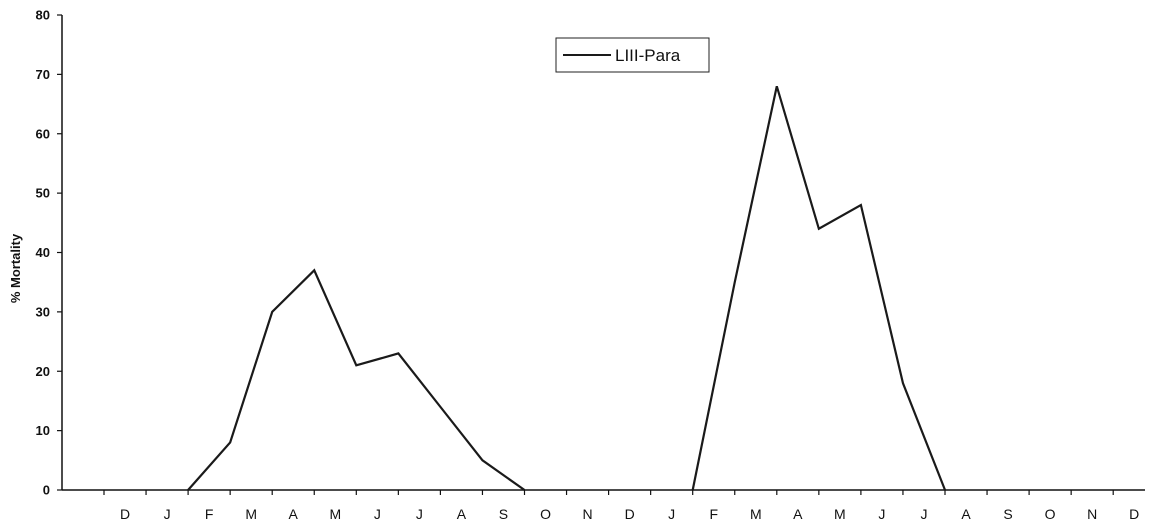 This screenshot has height=528, width=1157. Describe the element at coordinates (43, 430) in the screenshot. I see `y-tick-label: 10` at that location.